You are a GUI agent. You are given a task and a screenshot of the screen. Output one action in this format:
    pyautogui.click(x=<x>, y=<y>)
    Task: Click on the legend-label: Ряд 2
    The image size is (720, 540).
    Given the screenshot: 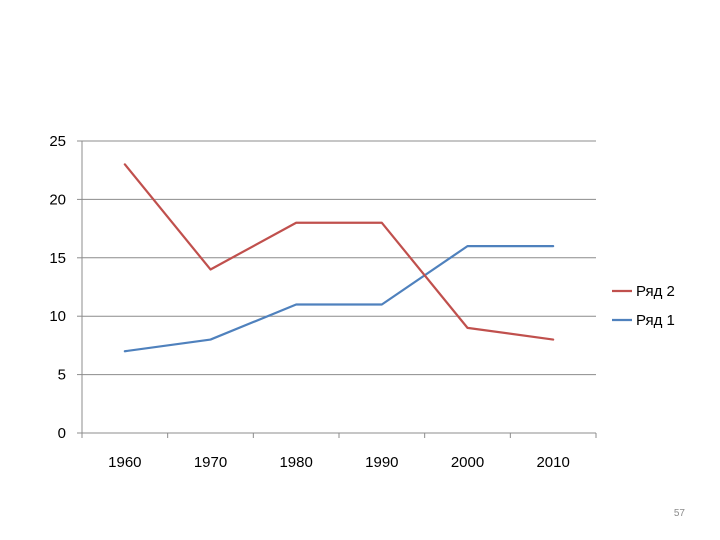 What is the action you would take?
    pyautogui.click(x=655, y=291)
    